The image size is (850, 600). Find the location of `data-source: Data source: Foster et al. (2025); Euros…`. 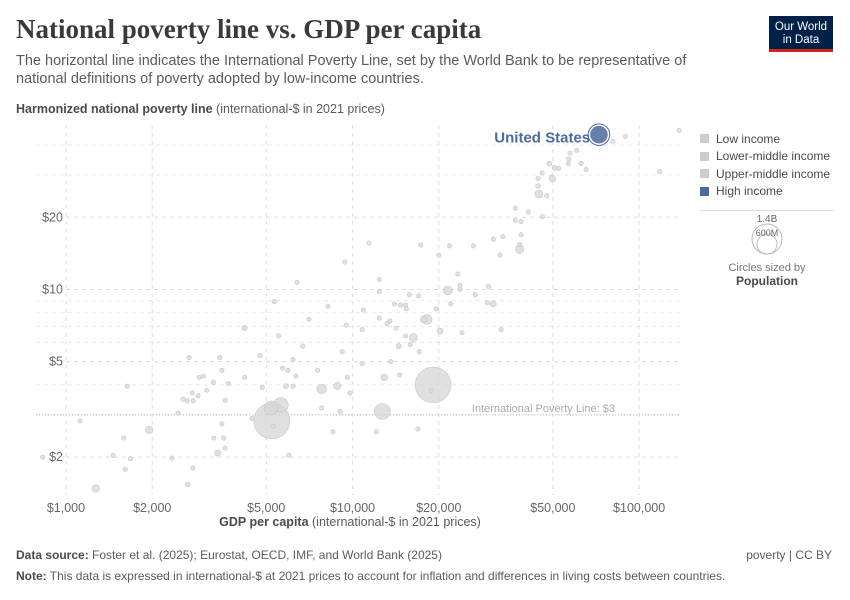

data-source: Data source: Foster et al. (2025); Euros… is located at coordinates (229, 555).